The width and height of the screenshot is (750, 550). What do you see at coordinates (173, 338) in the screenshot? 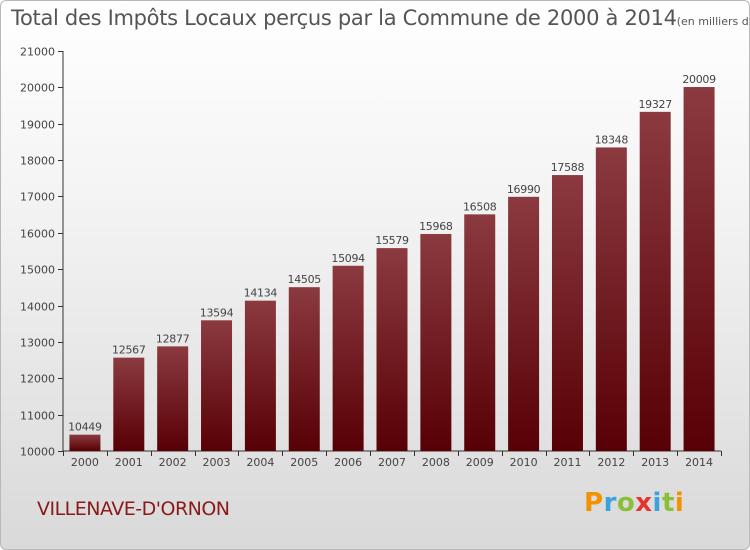
I see `data-label: 12877` at bounding box center [173, 338].